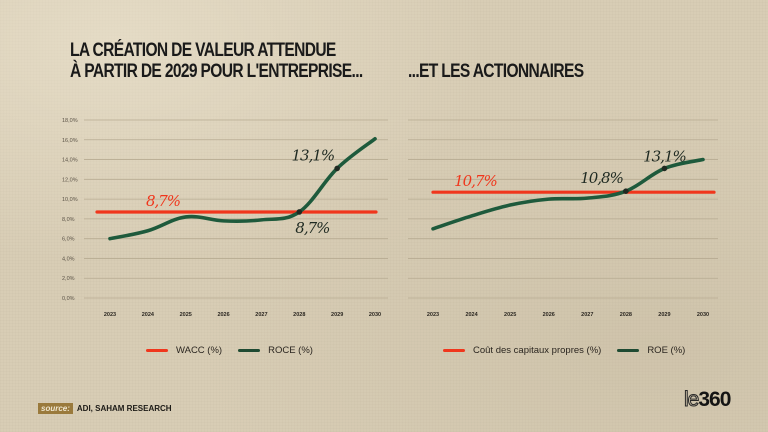 Image resolution: width=768 pixels, height=432 pixels. Describe the element at coordinates (70, 200) in the screenshot. I see `y-tick-label: 10,0%` at that location.